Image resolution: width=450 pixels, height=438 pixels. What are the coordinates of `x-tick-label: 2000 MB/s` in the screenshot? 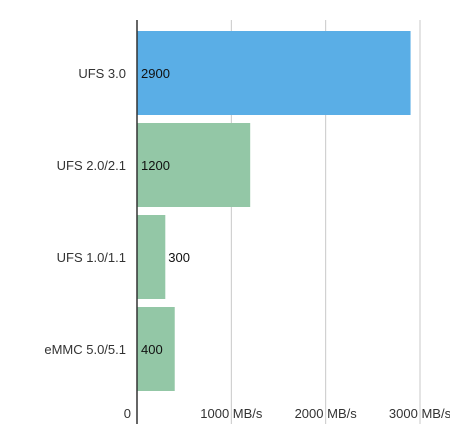 It's located at (326, 413).